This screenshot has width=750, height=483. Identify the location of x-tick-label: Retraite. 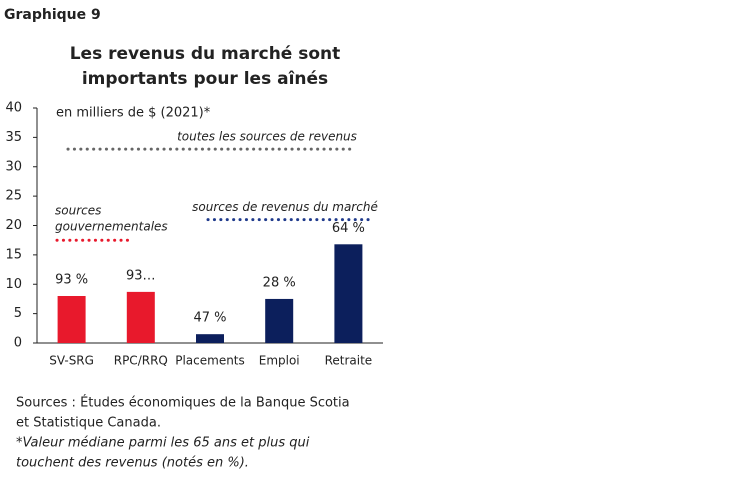
(349, 361).